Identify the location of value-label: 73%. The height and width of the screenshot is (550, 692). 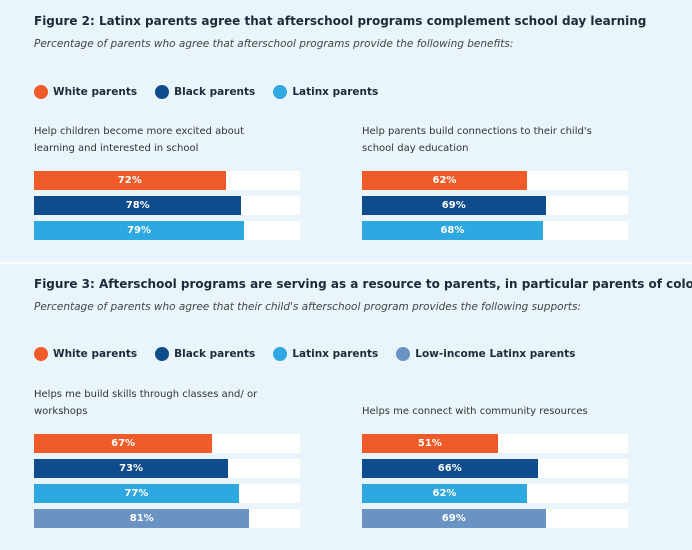
(131, 468).